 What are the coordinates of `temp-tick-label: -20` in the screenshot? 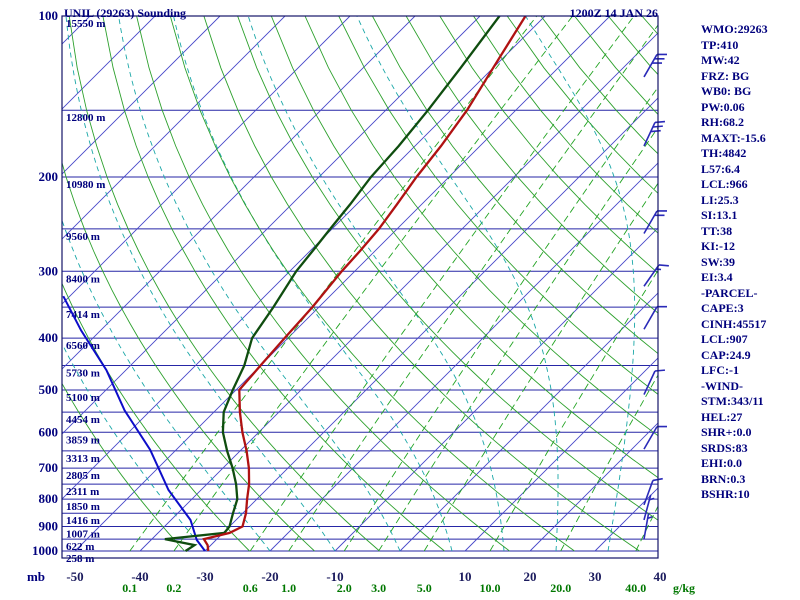 It's located at (269, 576).